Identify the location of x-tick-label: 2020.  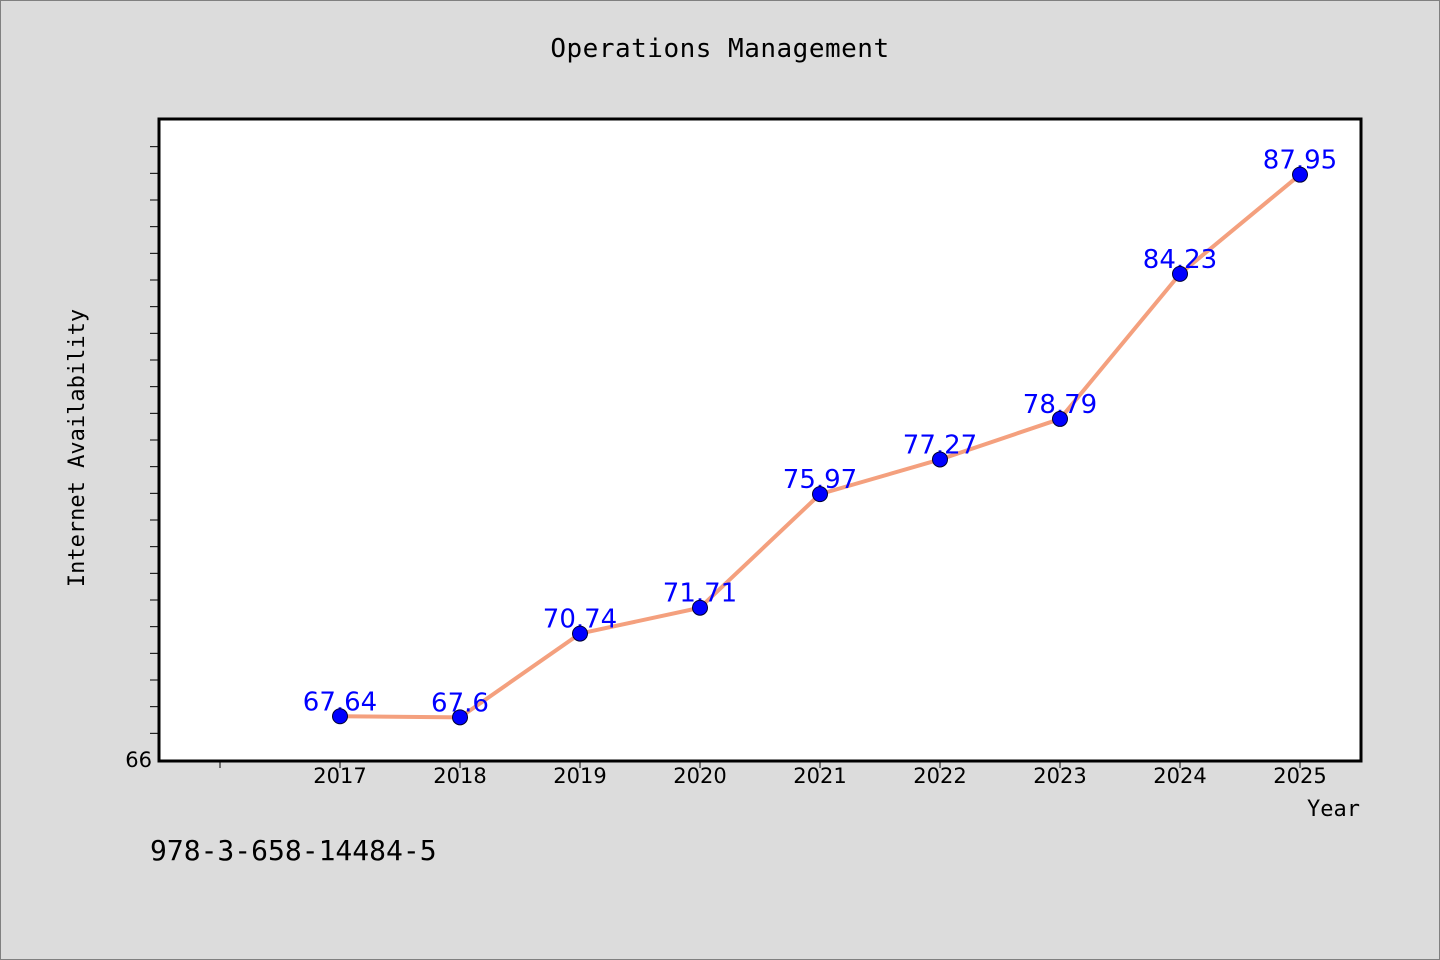
(699, 776).